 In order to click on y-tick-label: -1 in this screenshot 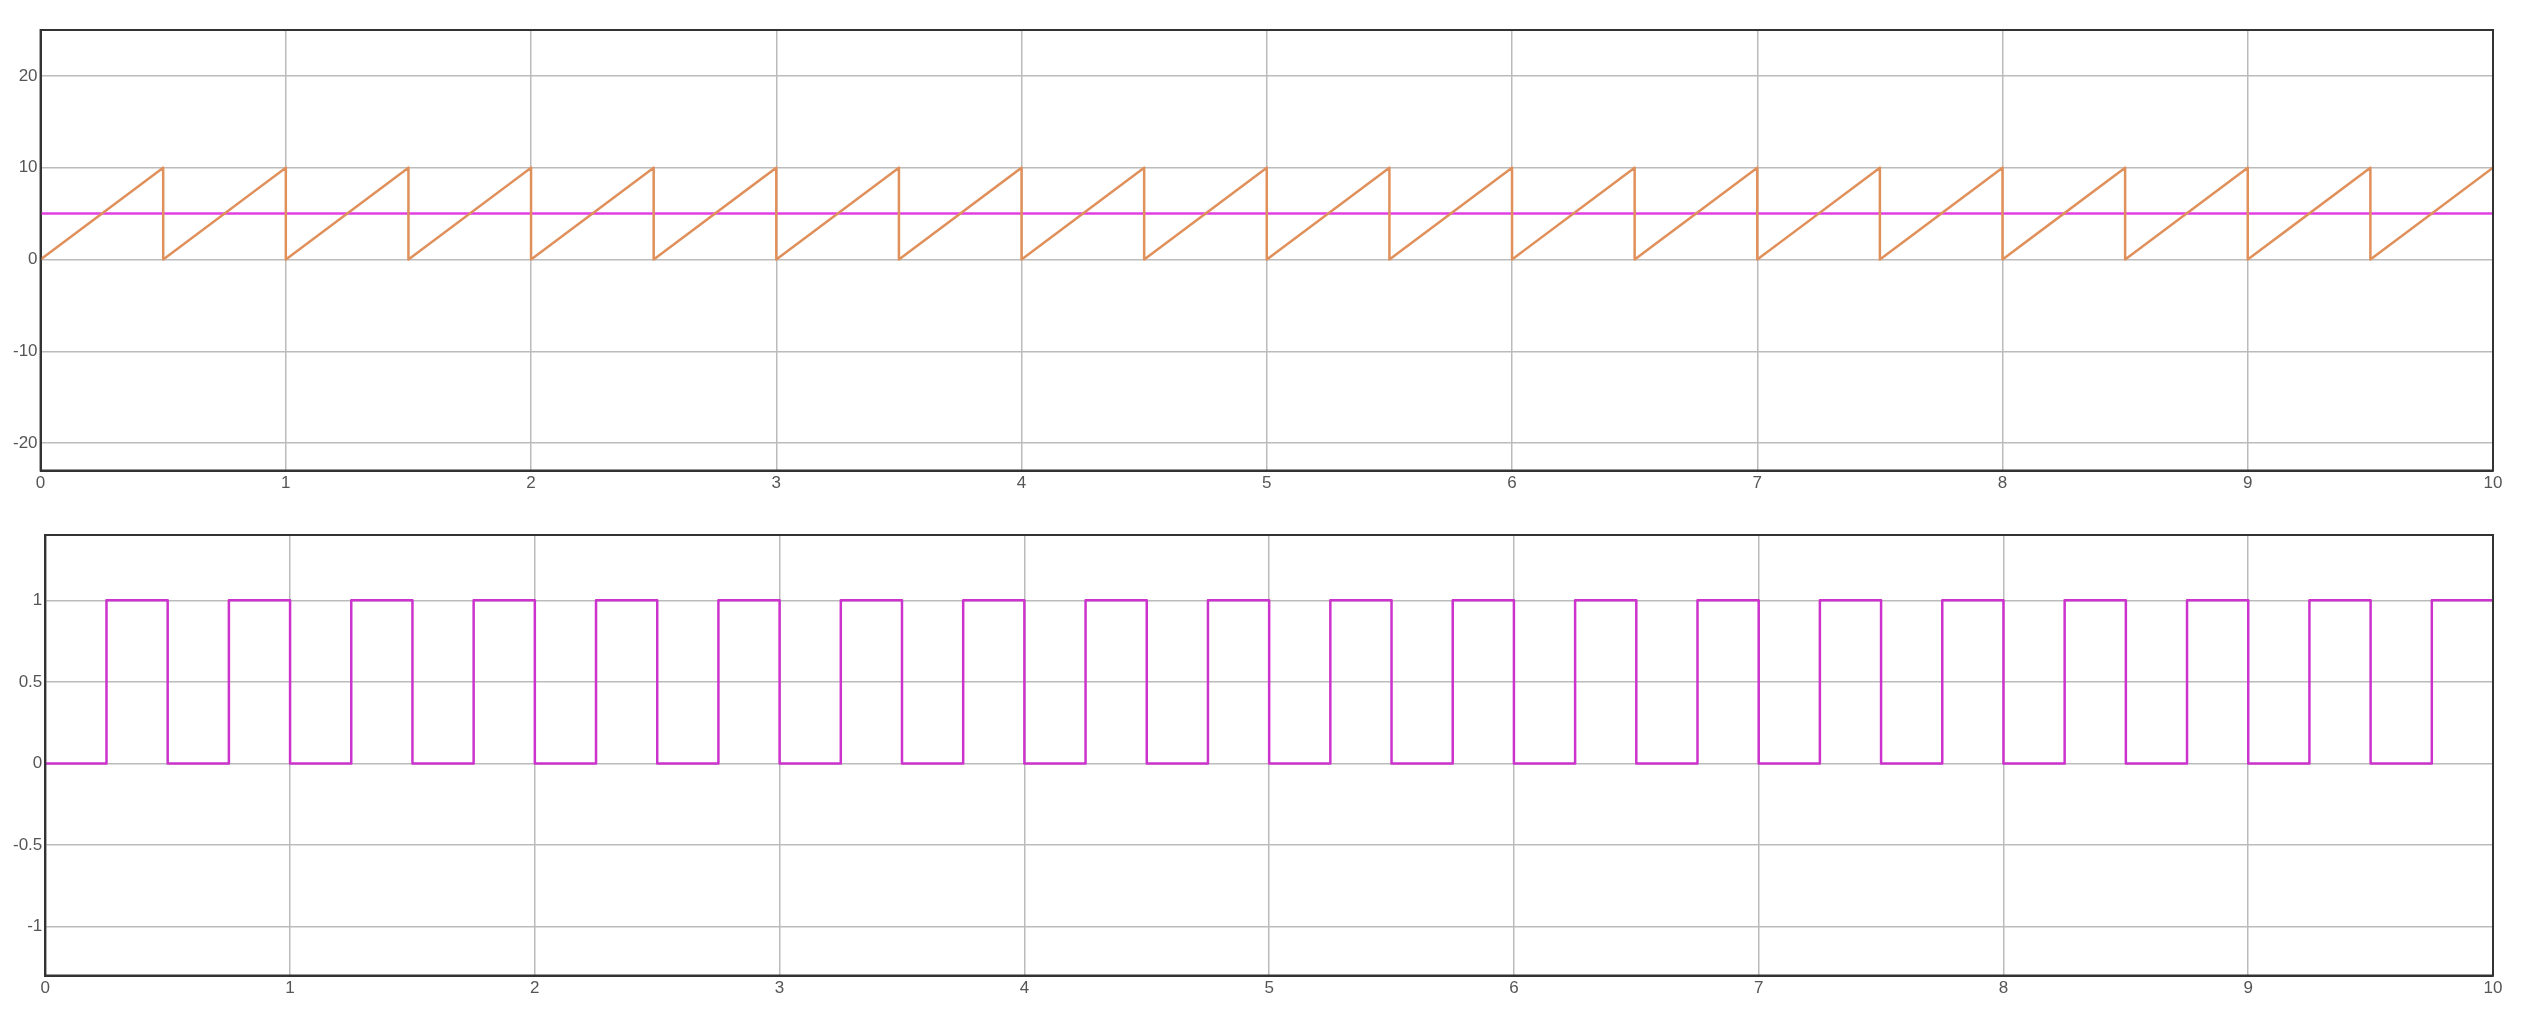, I will do `click(35, 926)`.